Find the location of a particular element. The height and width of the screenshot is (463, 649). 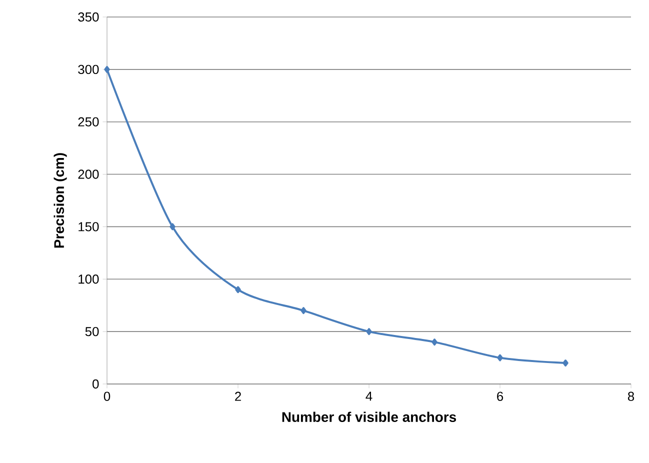

x-tick-label: 2 is located at coordinates (238, 396).